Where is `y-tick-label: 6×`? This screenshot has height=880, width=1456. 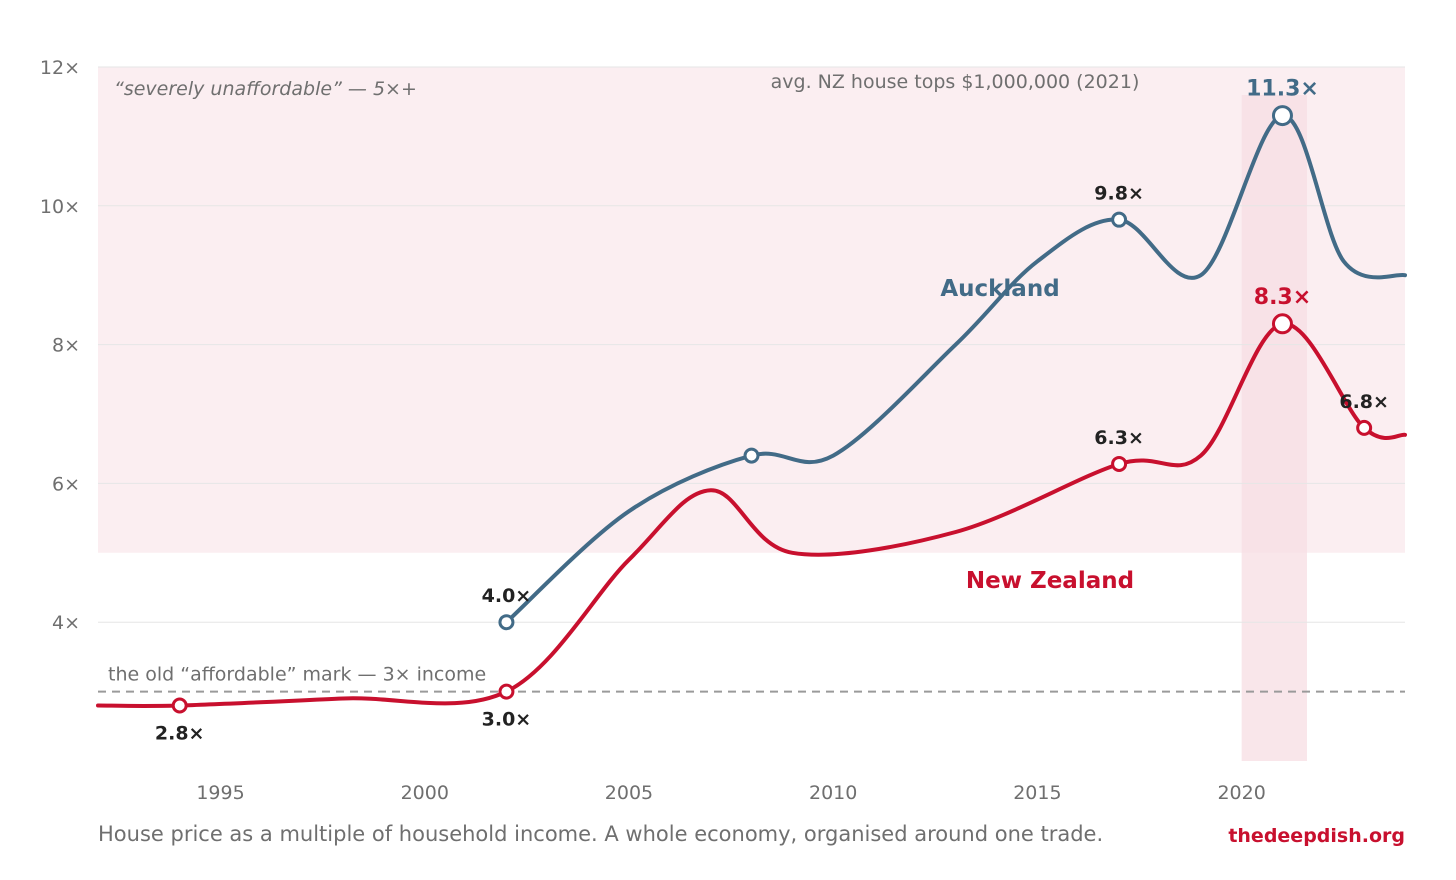 y-tick-label: 6× is located at coordinates (66, 484).